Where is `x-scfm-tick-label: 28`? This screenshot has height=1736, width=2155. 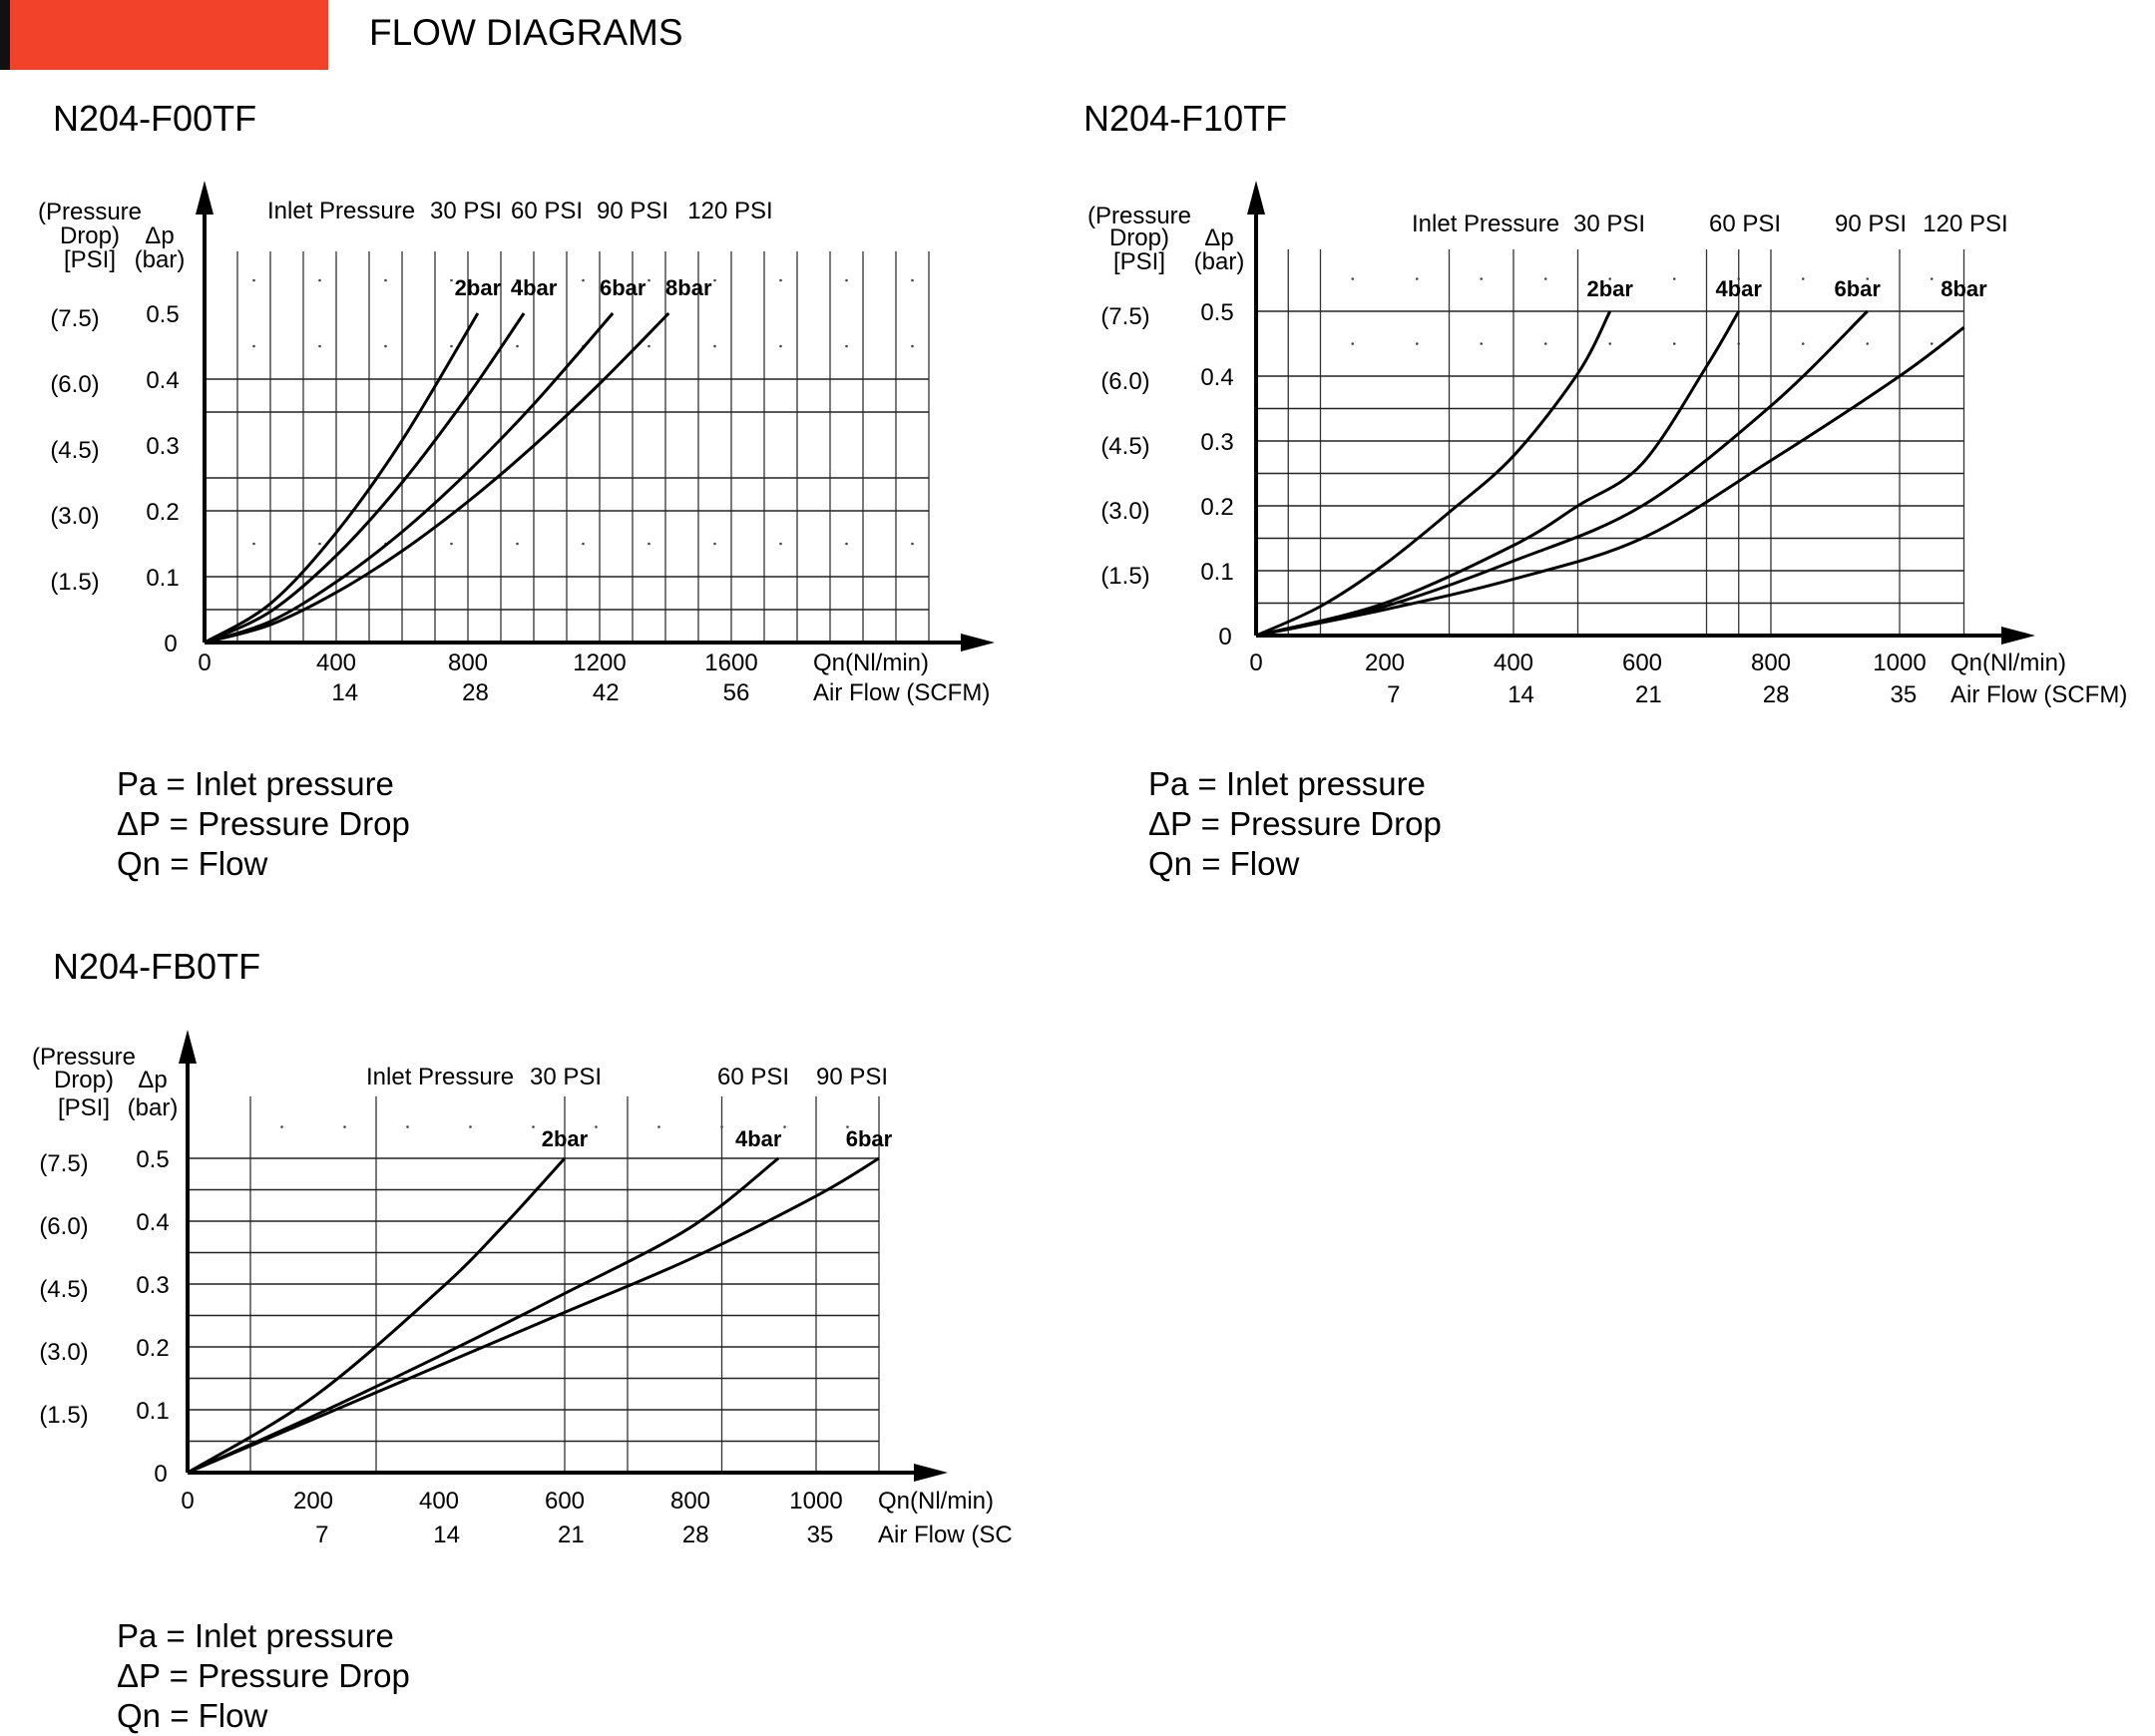 x-scfm-tick-label: 28 is located at coordinates (475, 692).